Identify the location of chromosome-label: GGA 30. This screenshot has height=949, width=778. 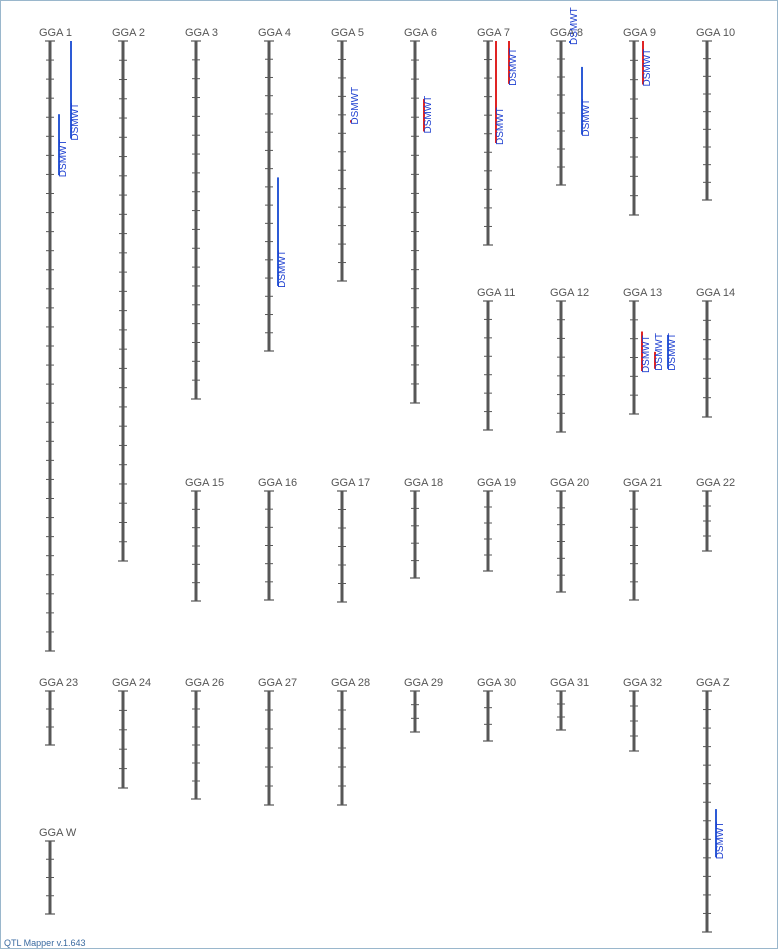
(496, 683).